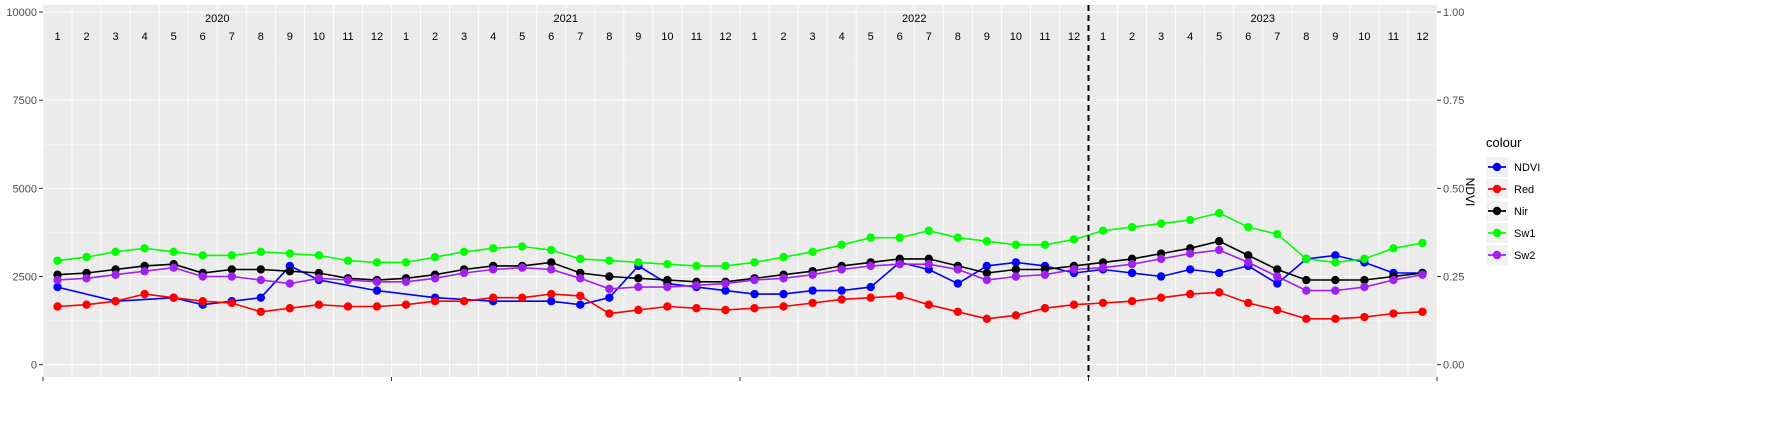 The width and height of the screenshot is (1773, 447). What do you see at coordinates (1510, 189) in the screenshot?
I see `legend-item-red: Red` at bounding box center [1510, 189].